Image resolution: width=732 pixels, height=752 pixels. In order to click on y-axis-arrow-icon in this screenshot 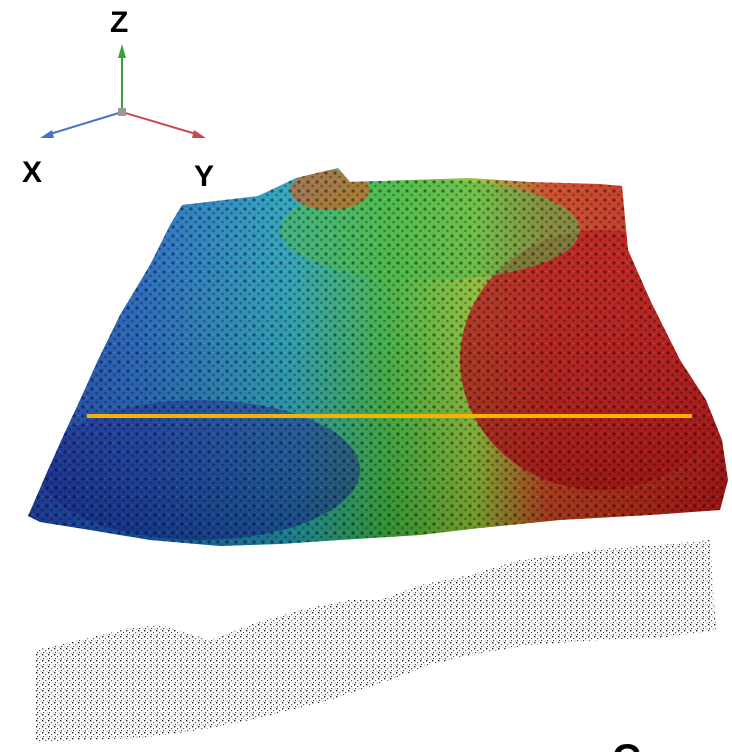, I will do `click(199, 134)`.